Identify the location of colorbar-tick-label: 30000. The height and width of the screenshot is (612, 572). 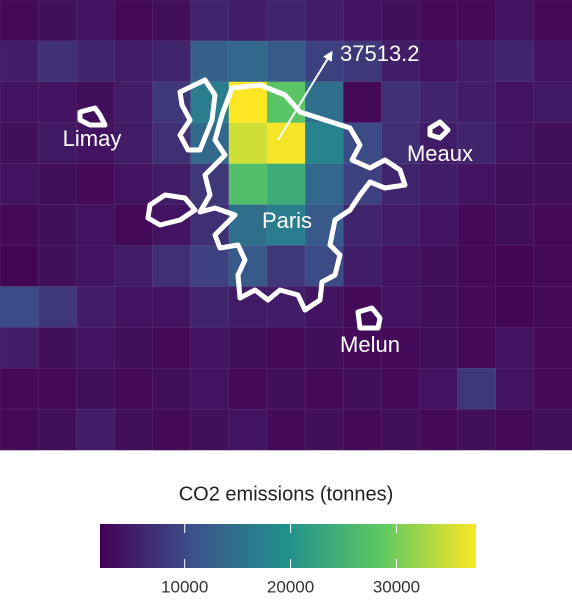
(396, 586).